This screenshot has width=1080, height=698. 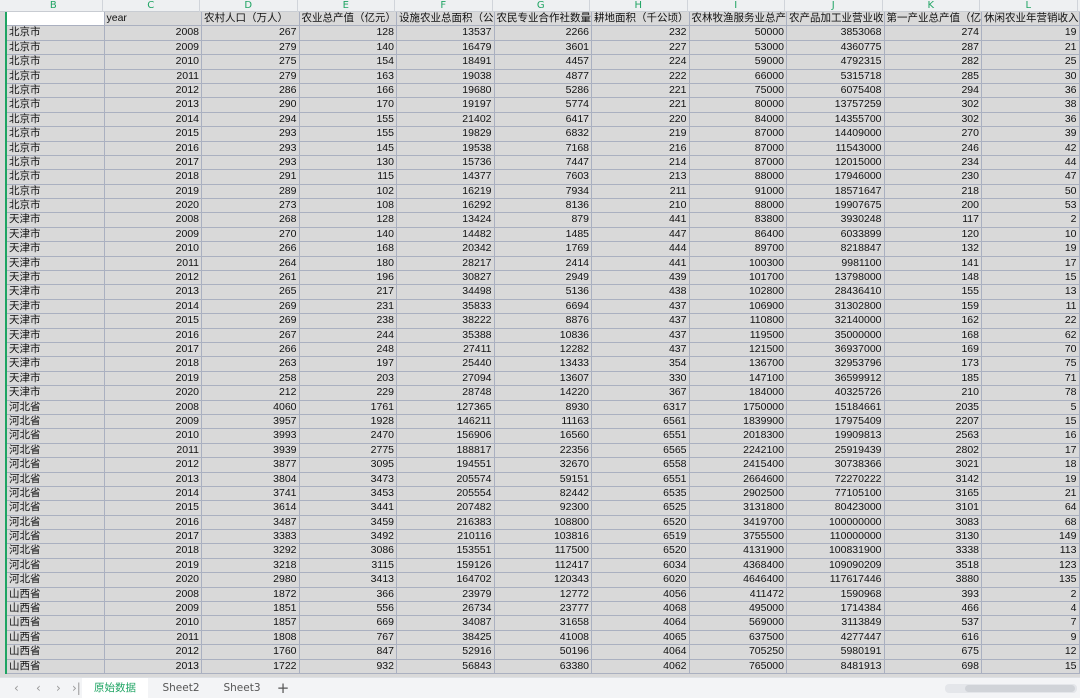 I want to click on data-cell: 4360775, so click(x=836, y=48).